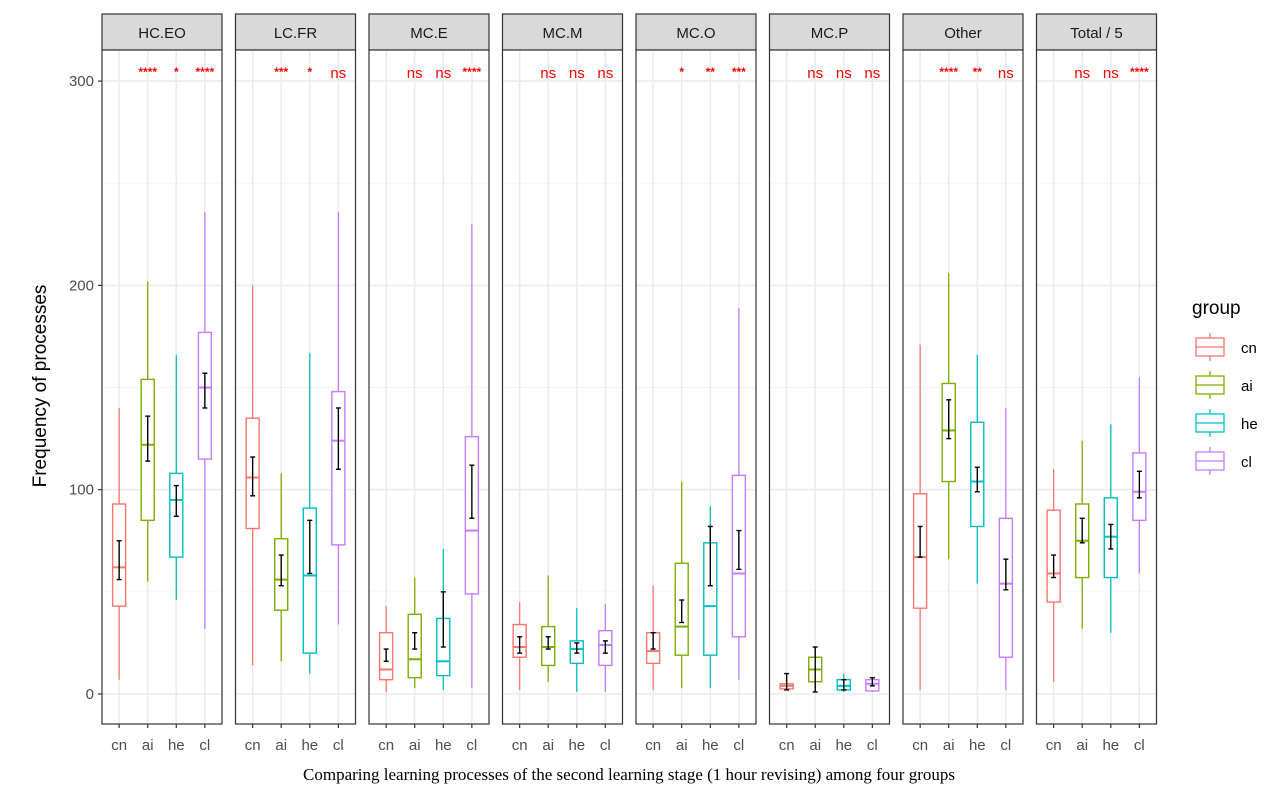 The image size is (1280, 799). I want to click on facet-mc-e: MC.E ns ns **** cn ai he cl, so click(429, 383).